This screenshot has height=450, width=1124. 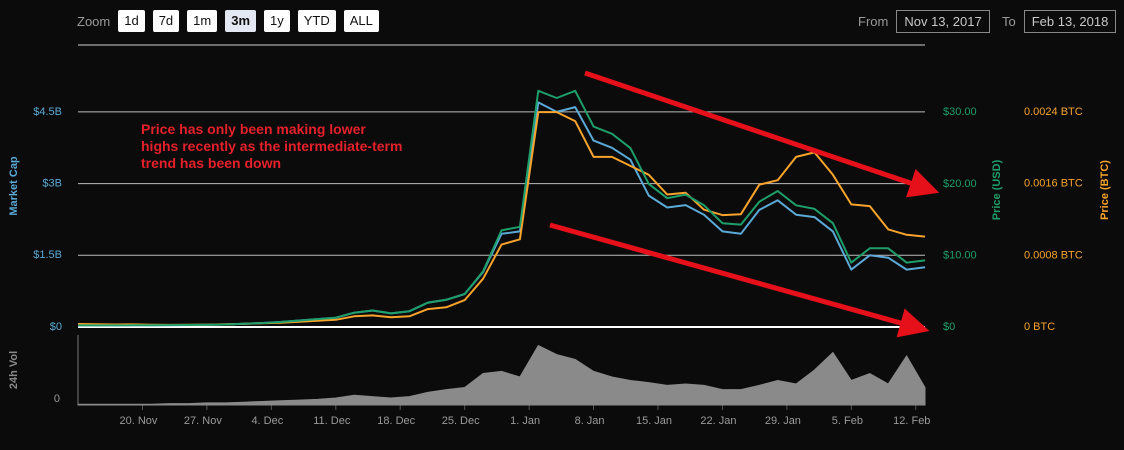 What do you see at coordinates (316, 21) in the screenshot?
I see `zoom-button: YTD` at bounding box center [316, 21].